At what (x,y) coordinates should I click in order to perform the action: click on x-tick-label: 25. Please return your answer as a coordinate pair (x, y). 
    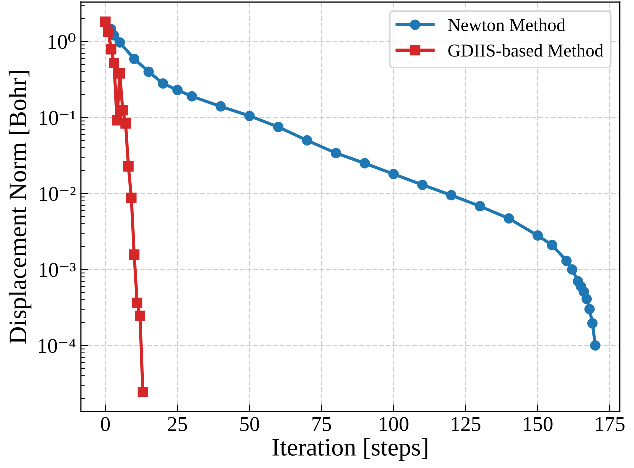
    Looking at the image, I should click on (178, 424).